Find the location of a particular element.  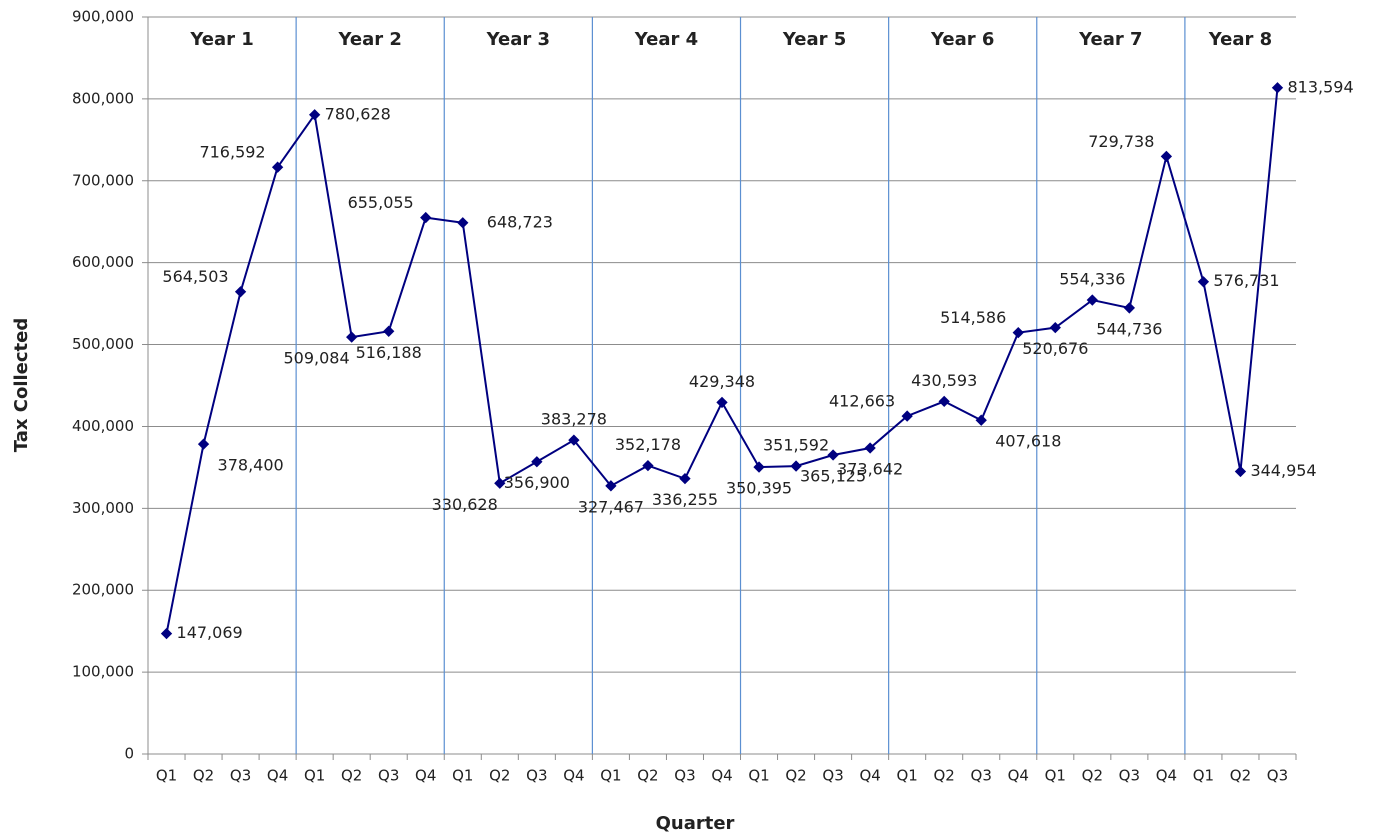

data-label: 352,178 is located at coordinates (648, 444).